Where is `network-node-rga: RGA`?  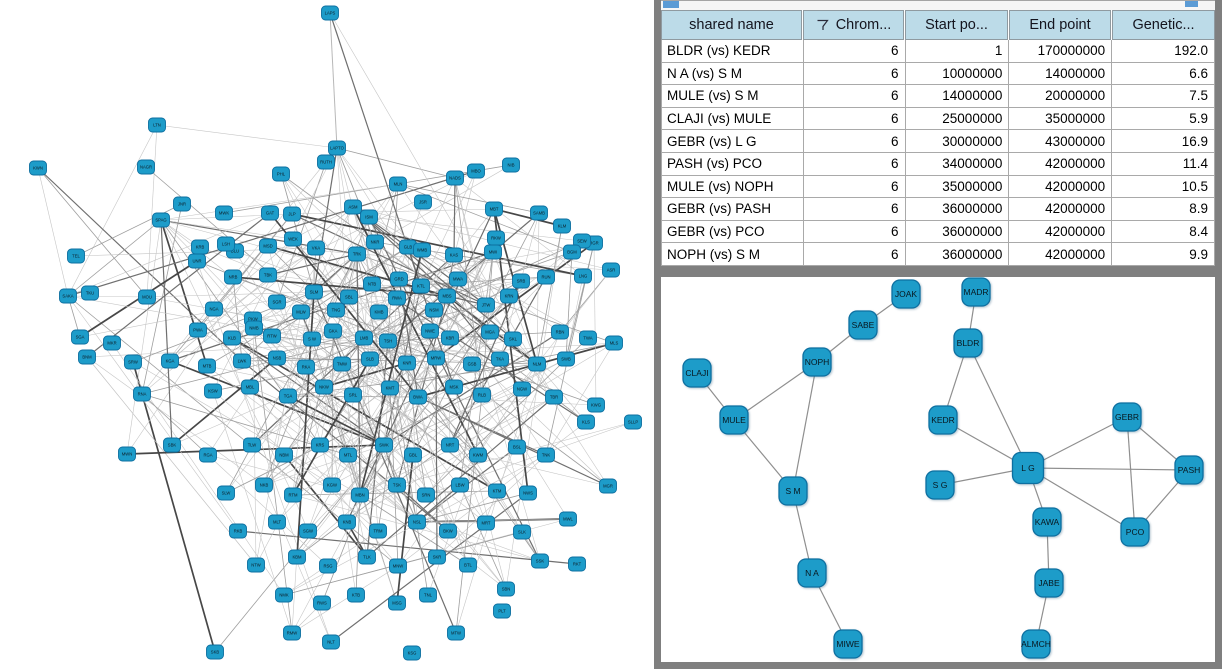 network-node-rga: RGA is located at coordinates (208, 455).